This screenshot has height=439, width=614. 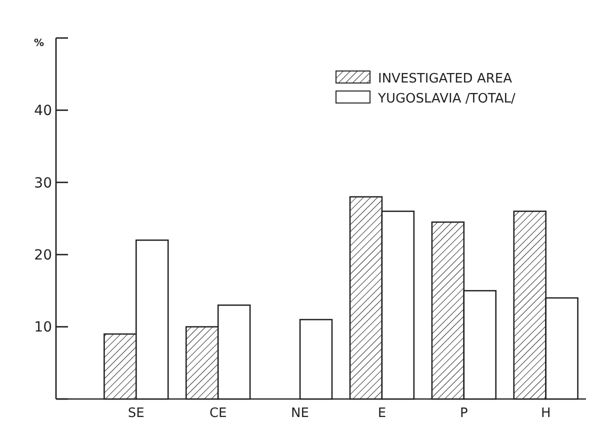 I want to click on x-tick-label: CE, so click(x=218, y=413).